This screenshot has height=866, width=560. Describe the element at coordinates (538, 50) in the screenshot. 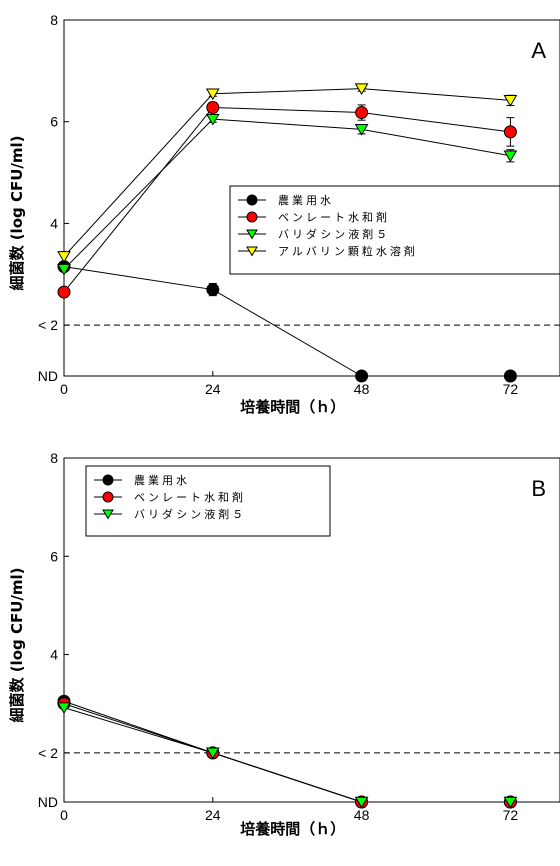

I see `panel-label: A` at that location.